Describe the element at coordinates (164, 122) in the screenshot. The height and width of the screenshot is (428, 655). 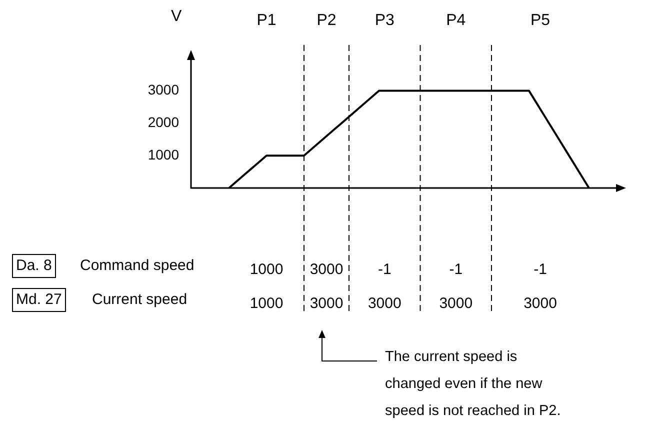
I see `y-tick-label: 2000` at that location.